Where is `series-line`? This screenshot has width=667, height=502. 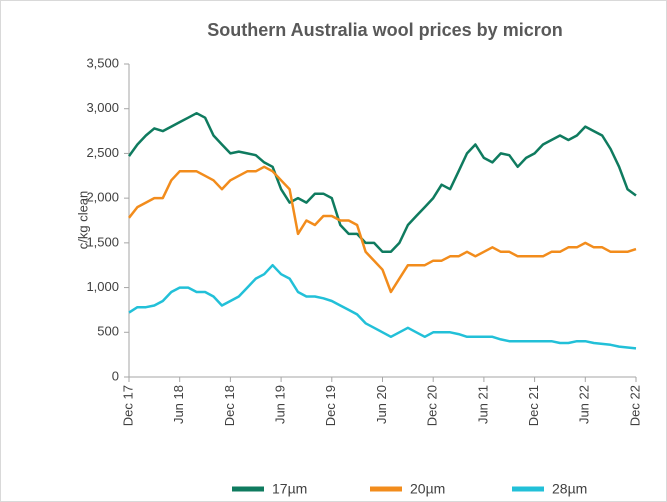
series-line is located at coordinates (382, 306).